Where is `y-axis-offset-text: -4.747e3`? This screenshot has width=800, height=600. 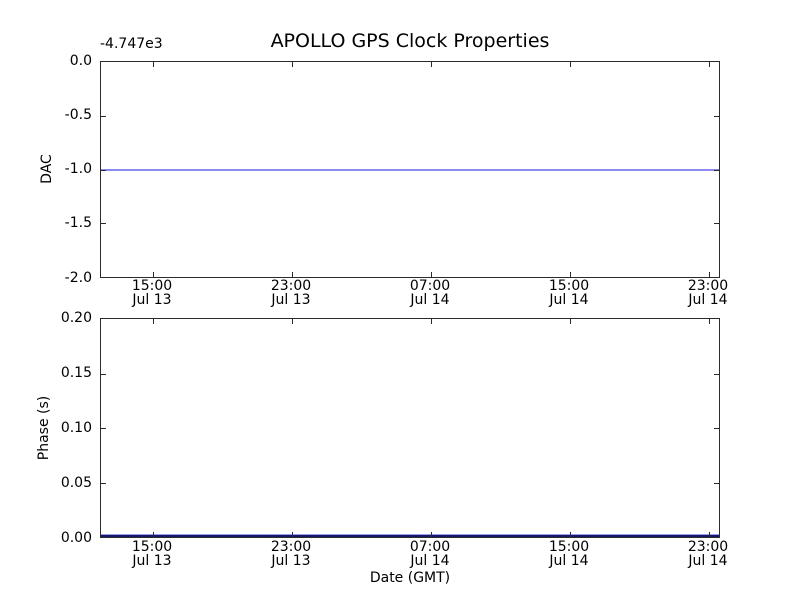 y-axis-offset-text: -4.747e3 is located at coordinates (131, 44).